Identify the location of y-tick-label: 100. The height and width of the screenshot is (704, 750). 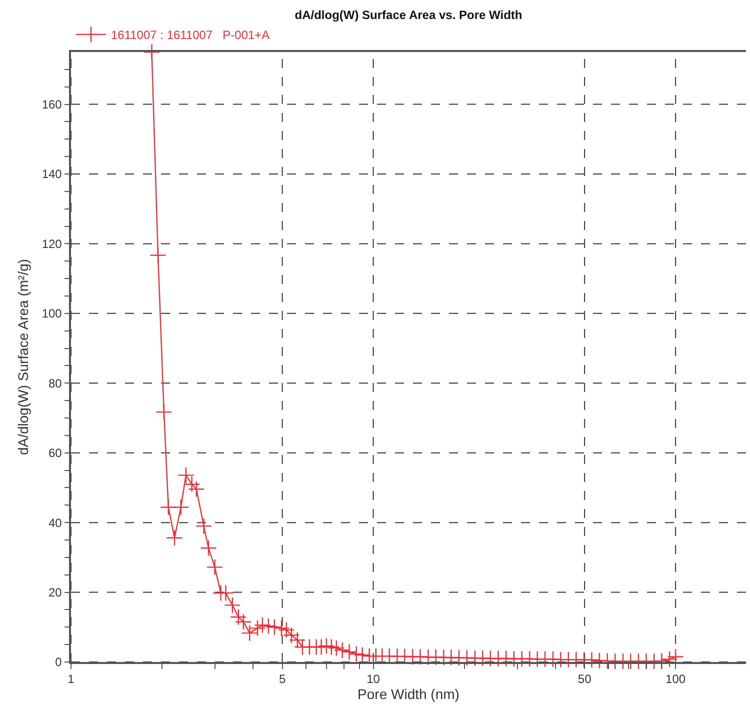
(52, 313).